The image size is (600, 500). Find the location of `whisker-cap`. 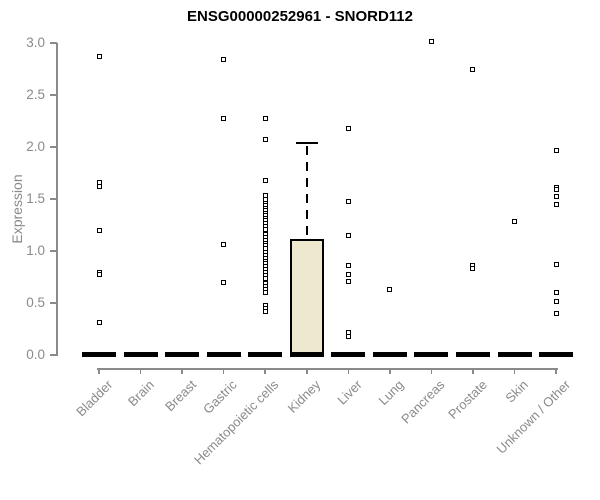

whisker-cap is located at coordinates (306, 142).